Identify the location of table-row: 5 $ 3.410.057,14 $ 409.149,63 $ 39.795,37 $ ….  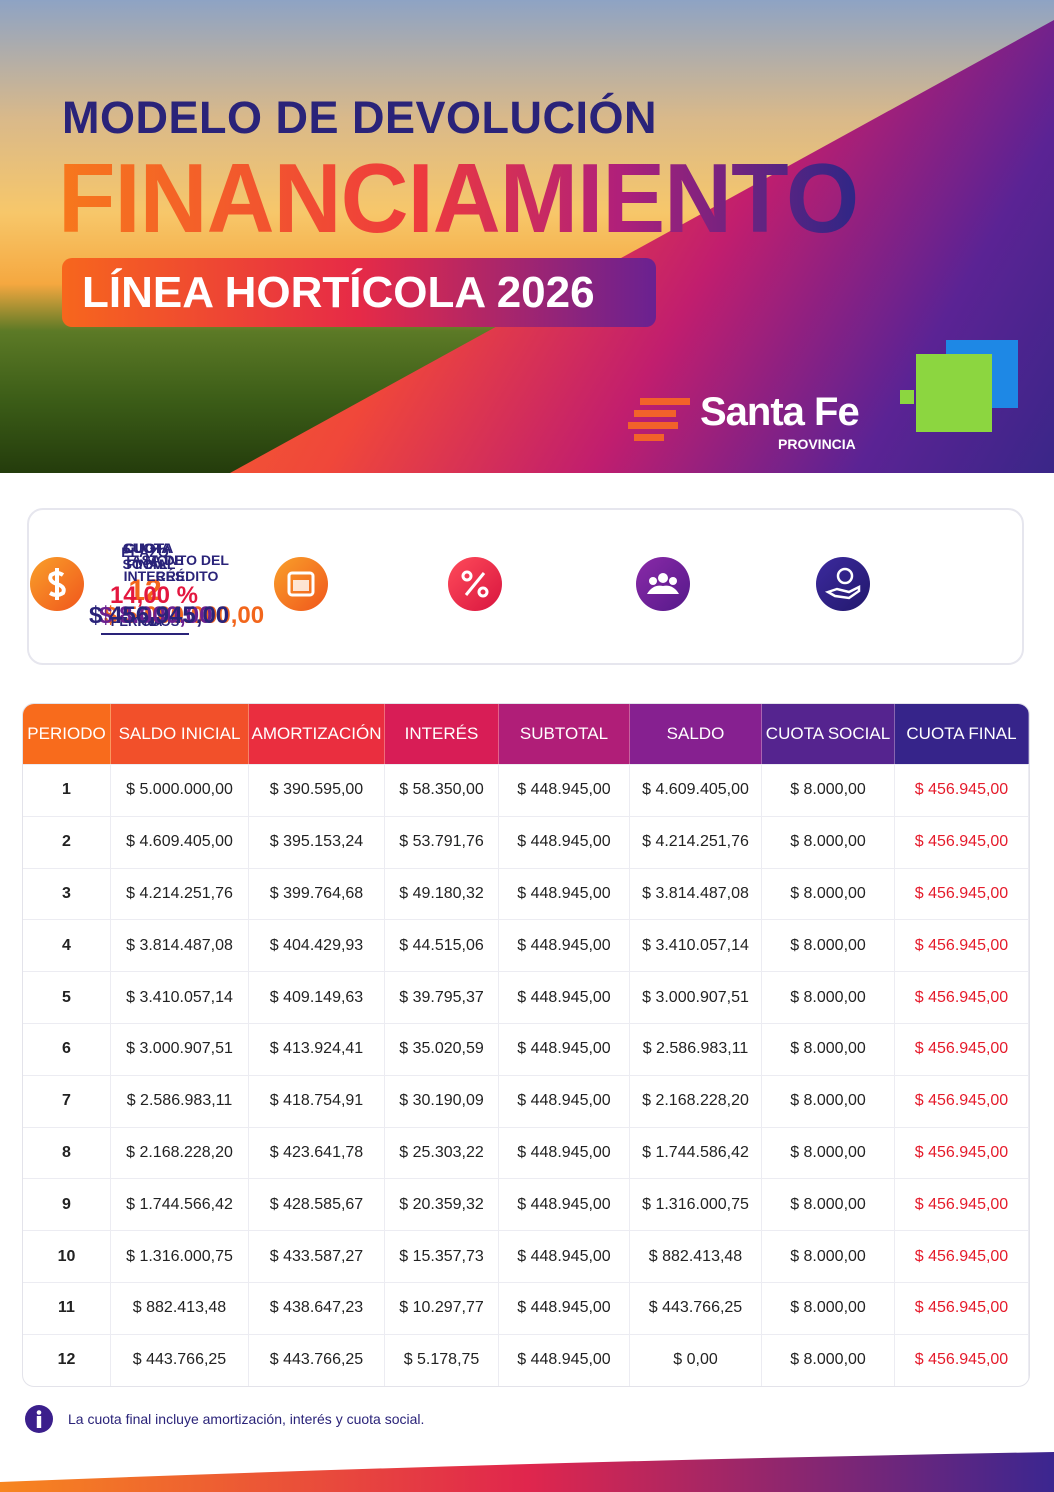
(526, 997).